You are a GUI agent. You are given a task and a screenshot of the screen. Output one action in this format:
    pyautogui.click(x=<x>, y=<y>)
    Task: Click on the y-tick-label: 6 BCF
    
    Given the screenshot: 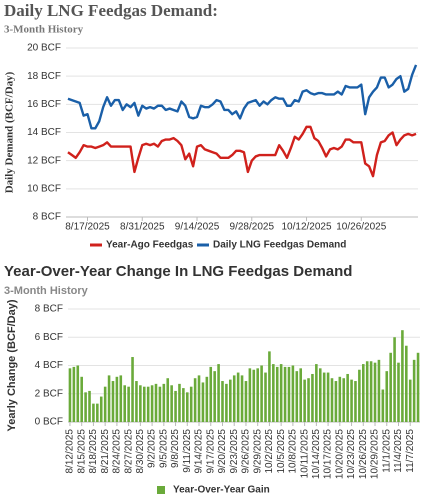 What is the action you would take?
    pyautogui.click(x=49, y=337)
    